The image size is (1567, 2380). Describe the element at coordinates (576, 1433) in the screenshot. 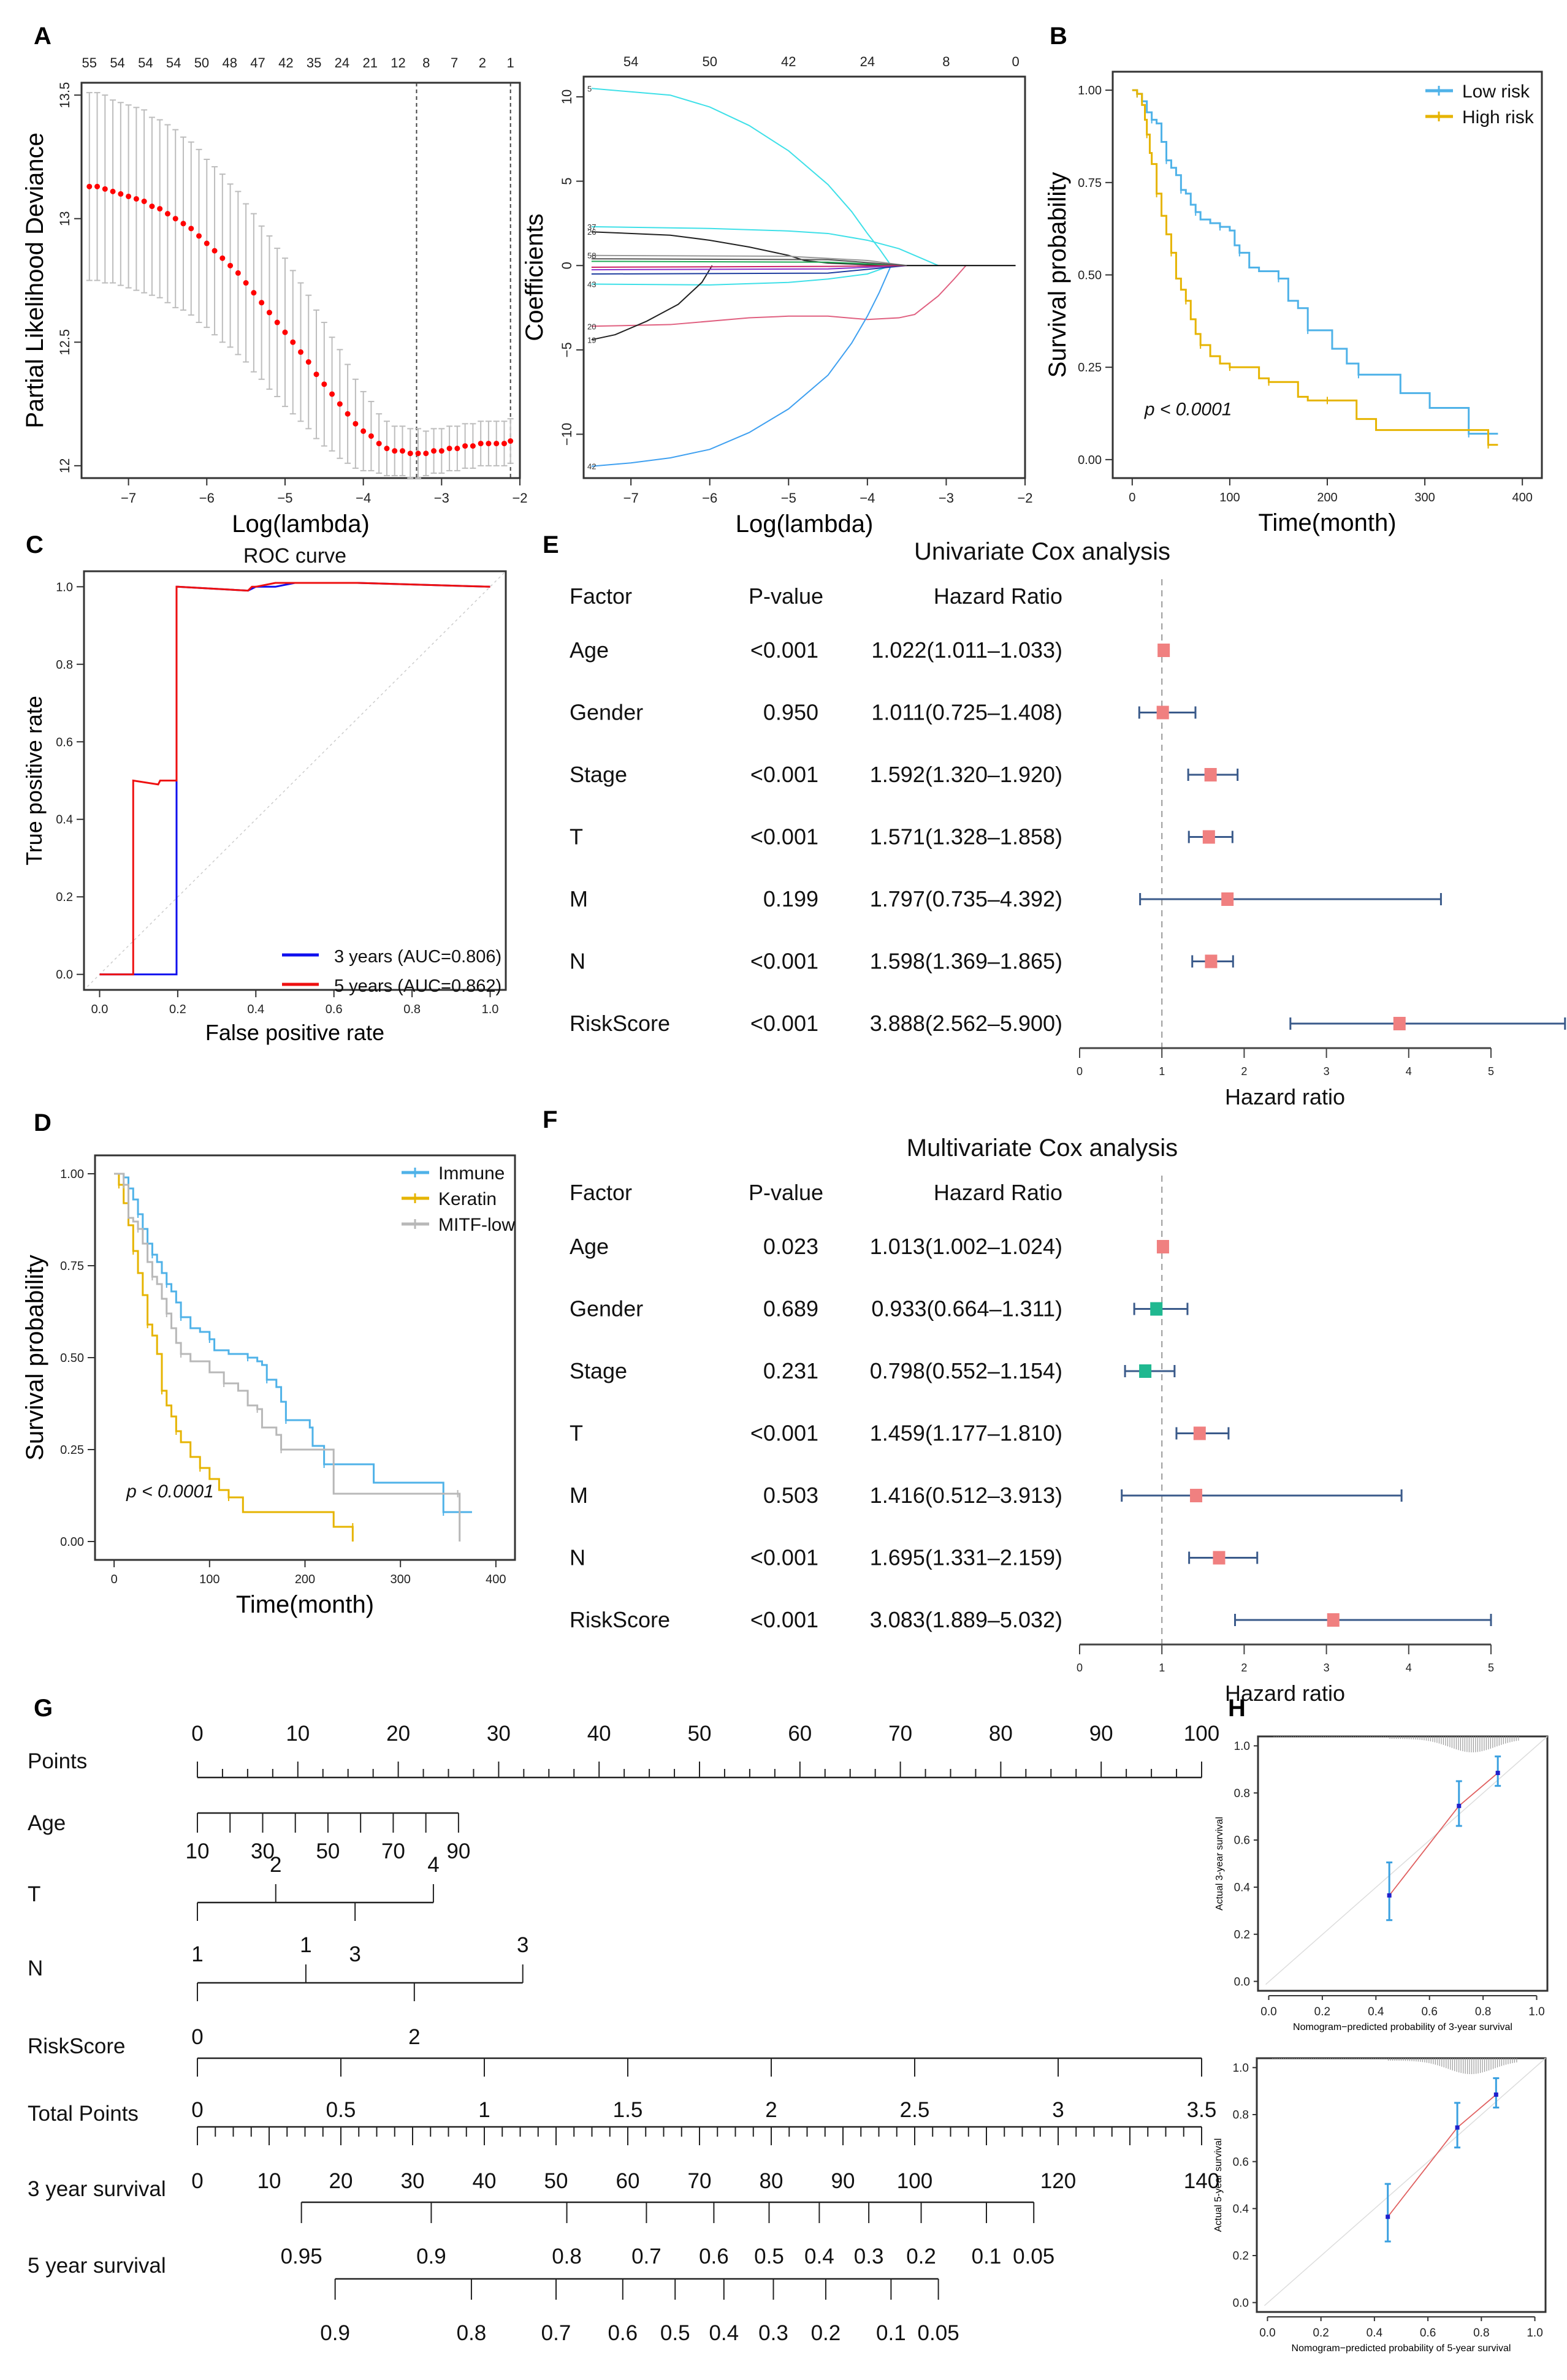

I see `factor-label: T` at that location.